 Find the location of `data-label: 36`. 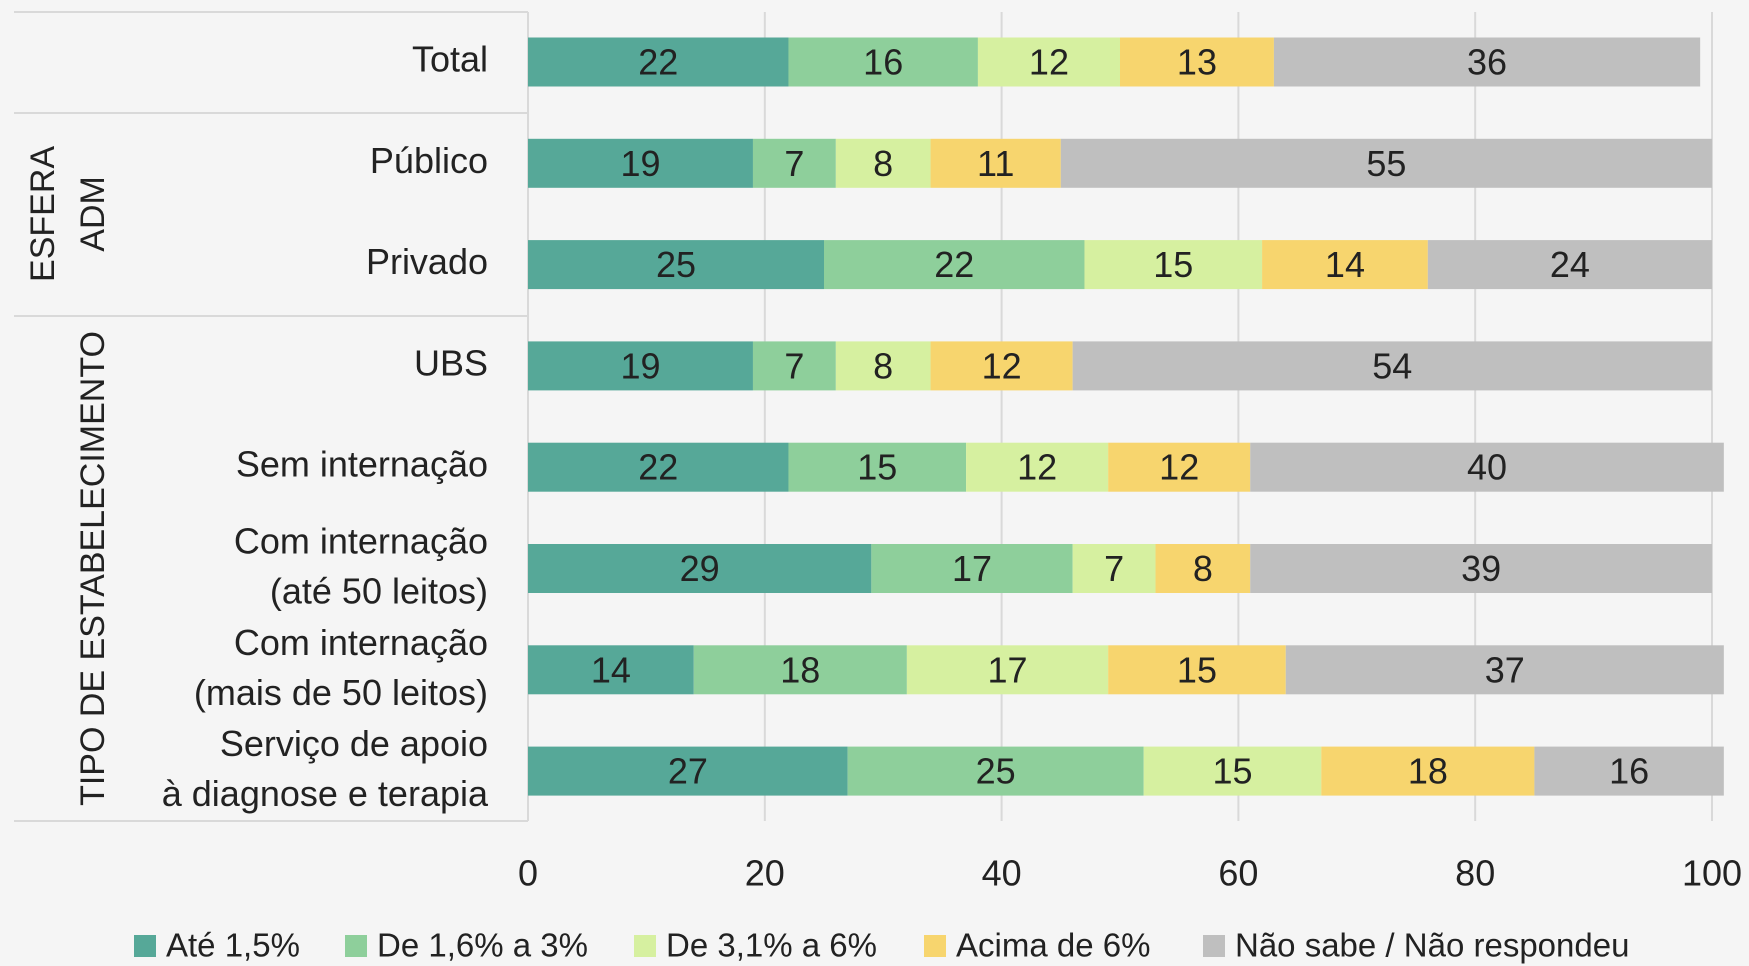

data-label: 36 is located at coordinates (1487, 62).